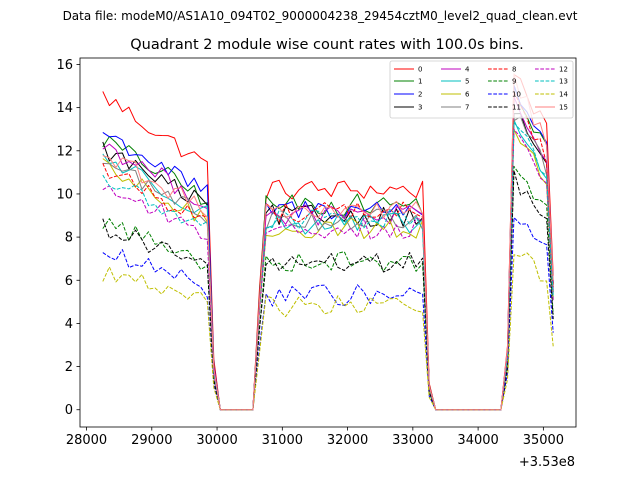  Describe the element at coordinates (347, 440) in the screenshot. I see `x-tick-label: 32000` at that location.